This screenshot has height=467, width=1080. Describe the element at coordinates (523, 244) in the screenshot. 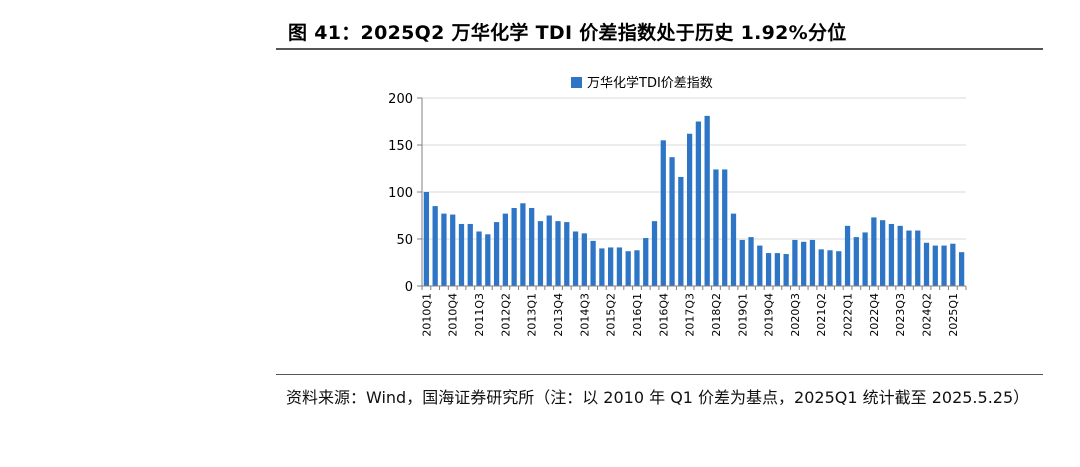

I see `bar-2012Q4` at that location.